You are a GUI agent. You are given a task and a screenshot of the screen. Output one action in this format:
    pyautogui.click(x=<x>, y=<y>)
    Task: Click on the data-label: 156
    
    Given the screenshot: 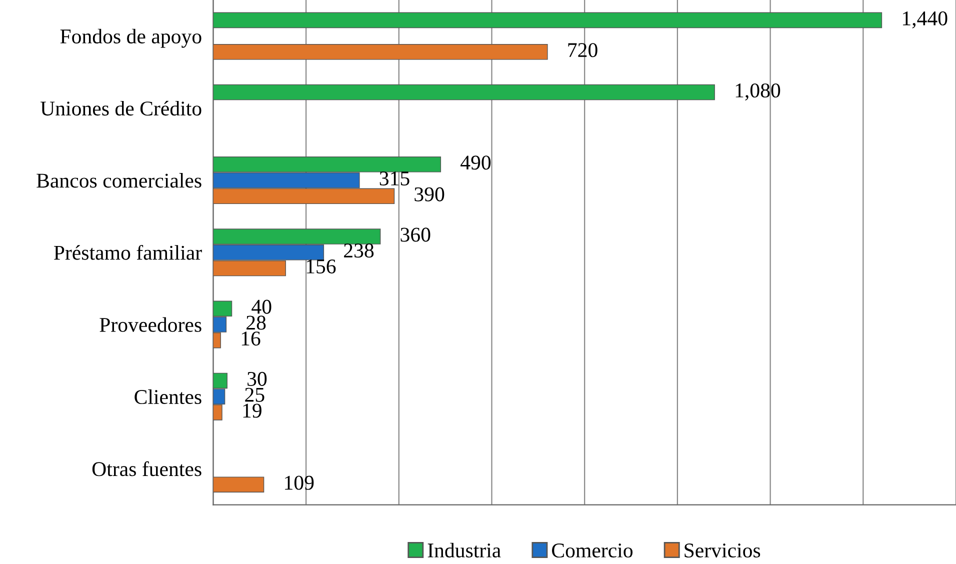 What is the action you would take?
    pyautogui.click(x=321, y=266)
    